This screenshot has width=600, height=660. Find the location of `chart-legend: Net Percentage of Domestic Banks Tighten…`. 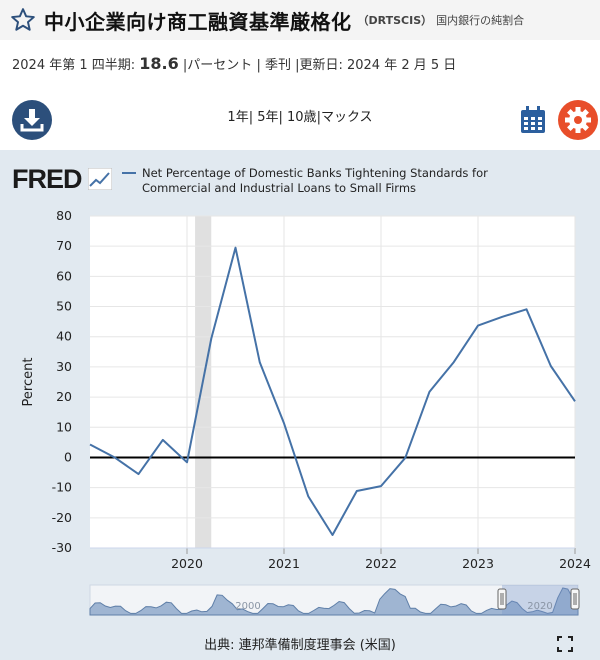

chart-legend: Net Percentage of Domestic Banks Tighten… is located at coordinates (312, 181).